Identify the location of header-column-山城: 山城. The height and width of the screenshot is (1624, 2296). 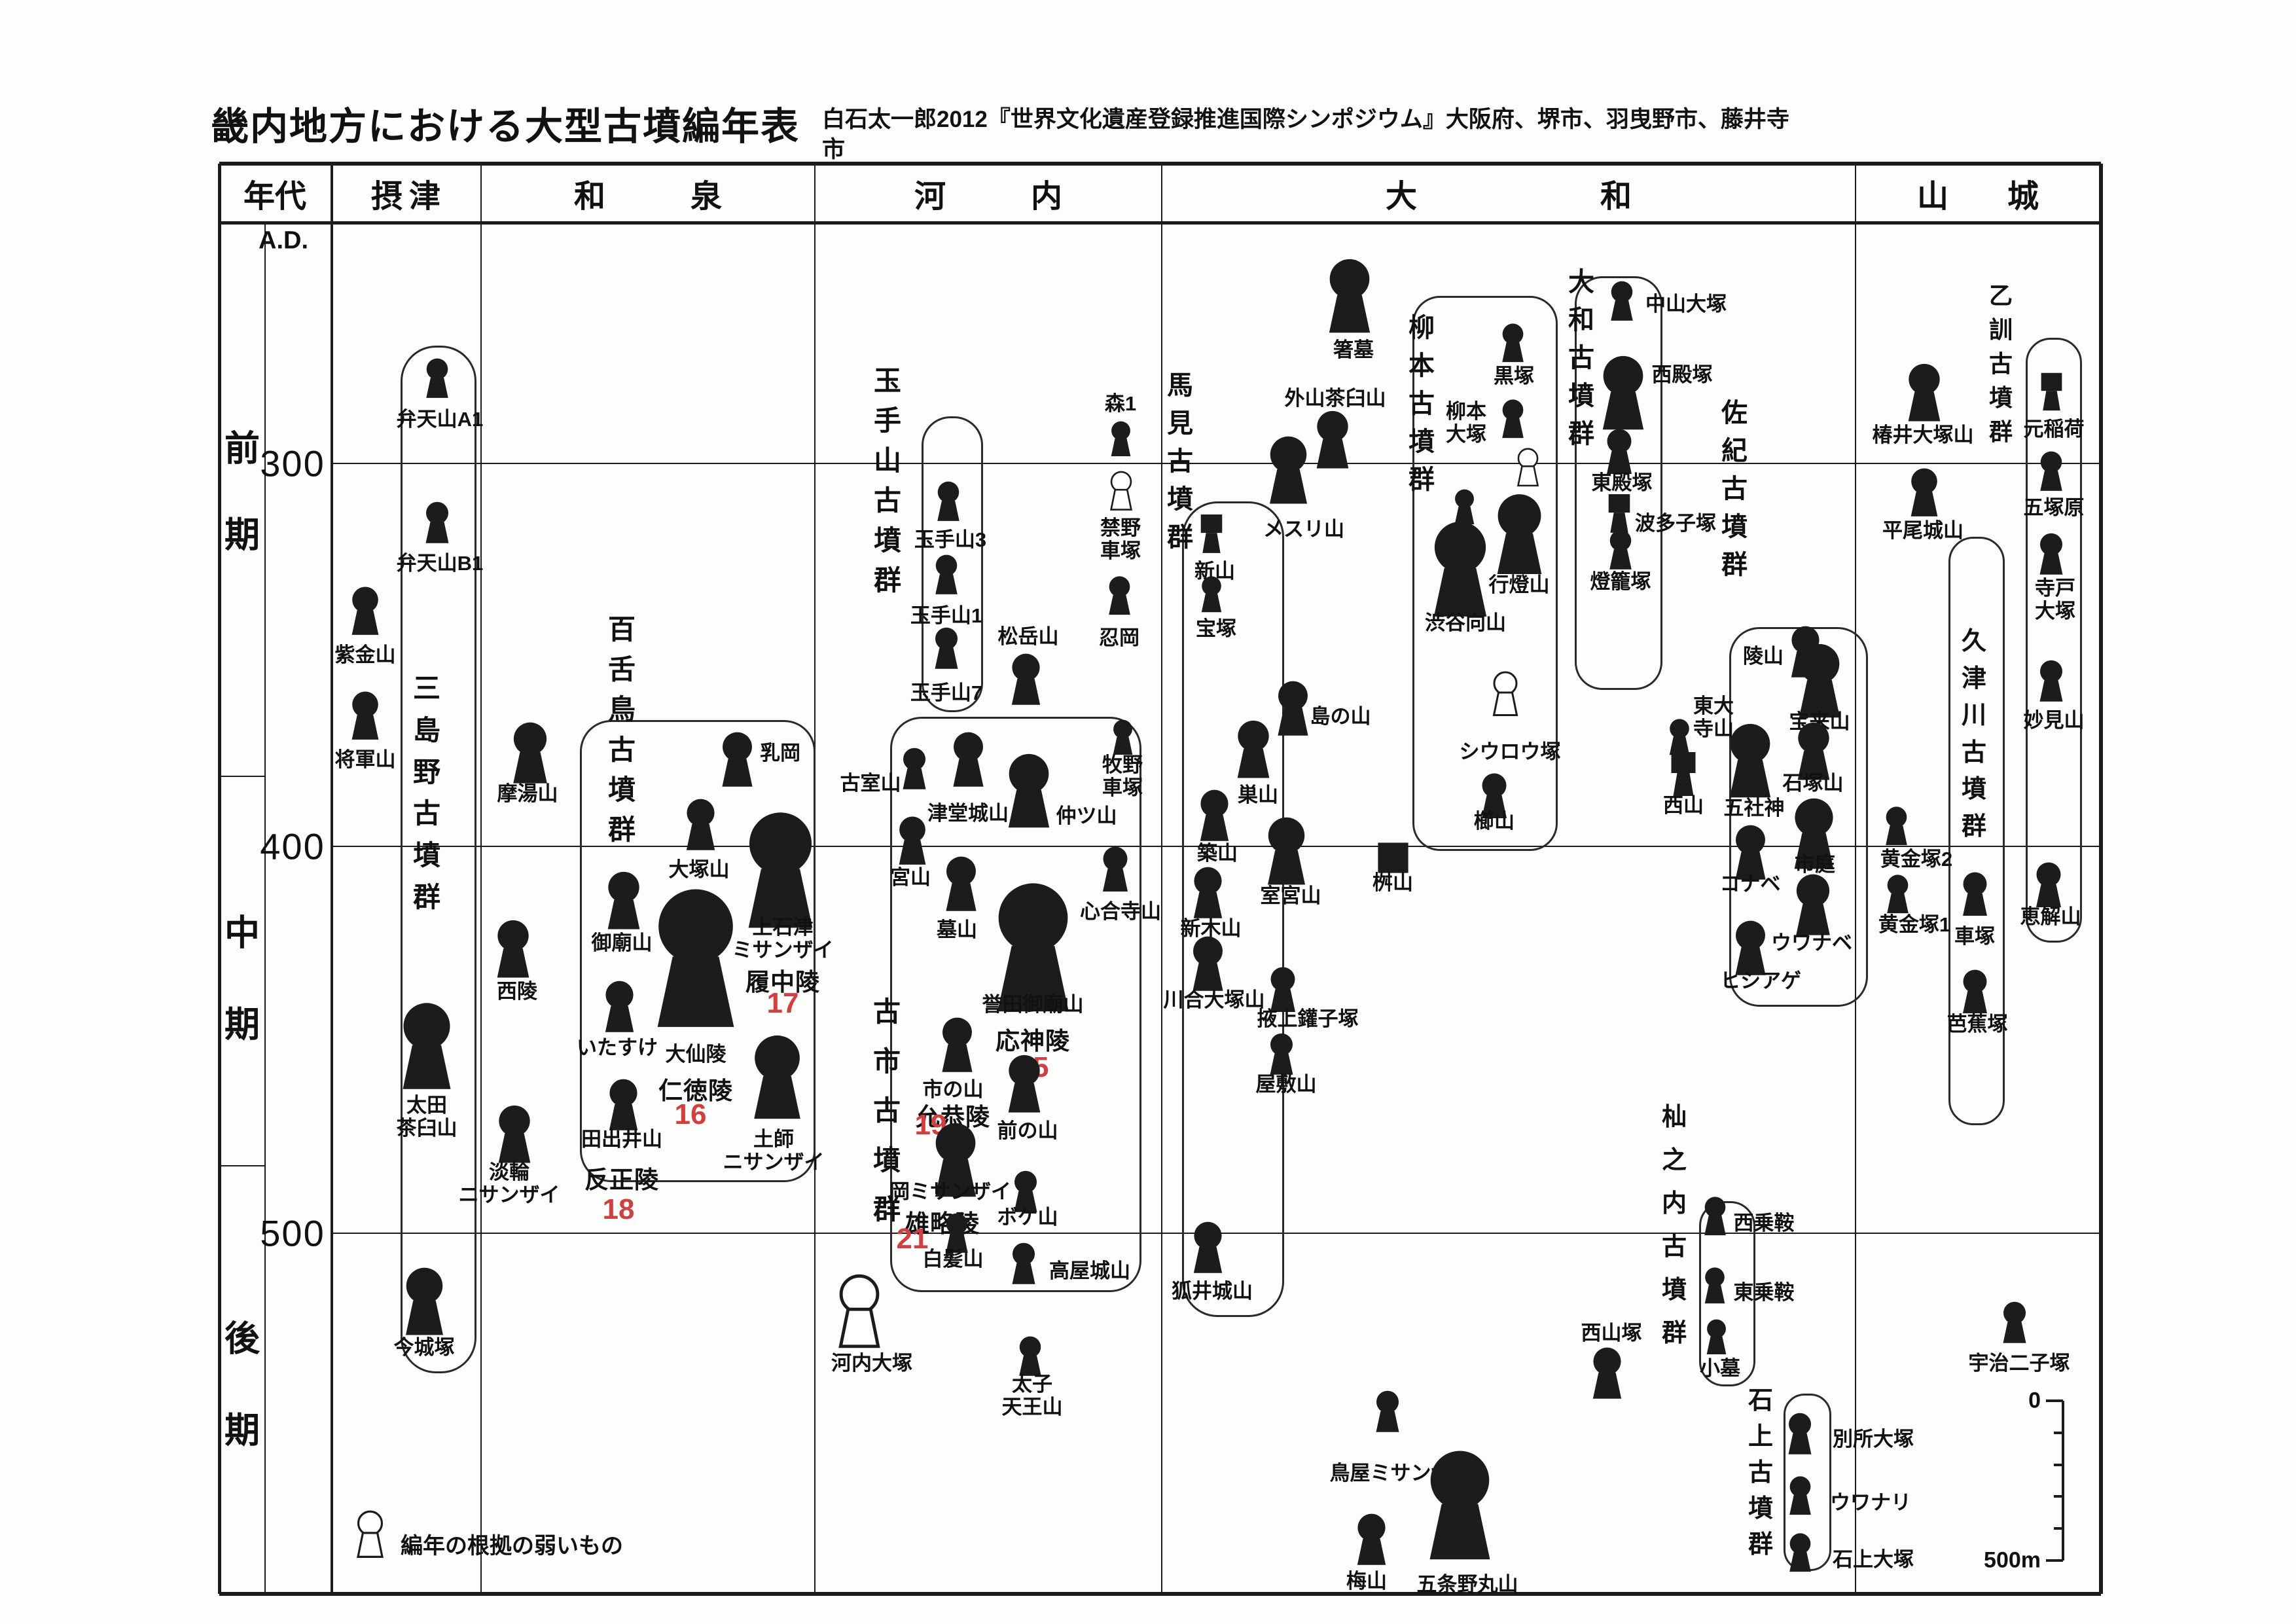
(2007, 196).